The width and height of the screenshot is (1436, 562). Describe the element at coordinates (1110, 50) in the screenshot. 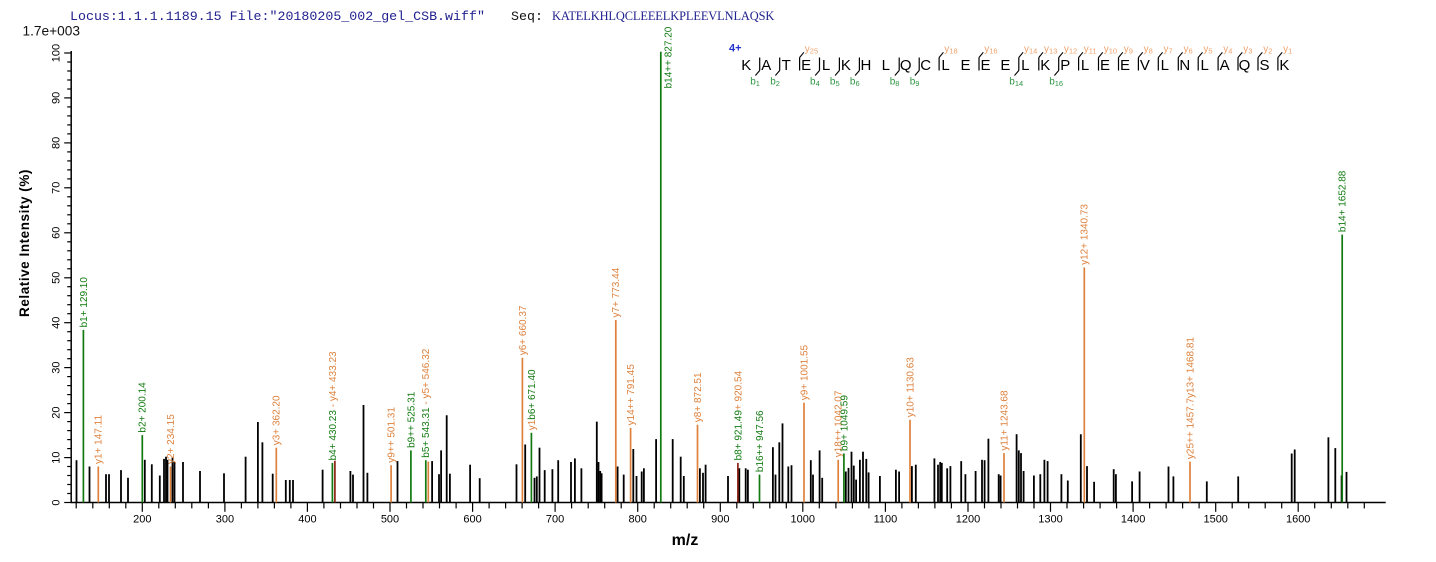

I see `svg-text: y10` at that location.